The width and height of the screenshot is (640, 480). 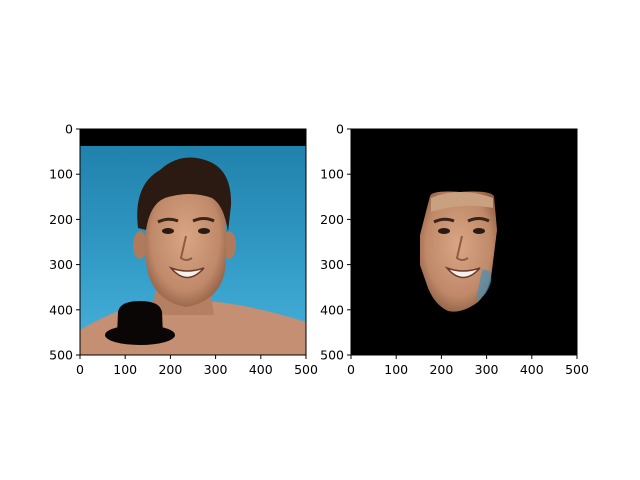 I want to click on right-x-tick-label: 400, so click(x=532, y=369).